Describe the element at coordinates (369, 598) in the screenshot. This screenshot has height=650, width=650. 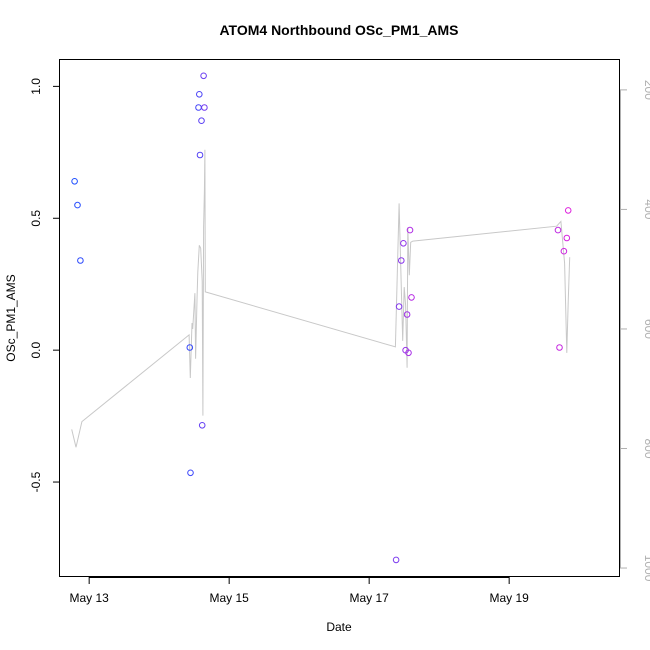
I see `x-tick-label: May 17` at that location.